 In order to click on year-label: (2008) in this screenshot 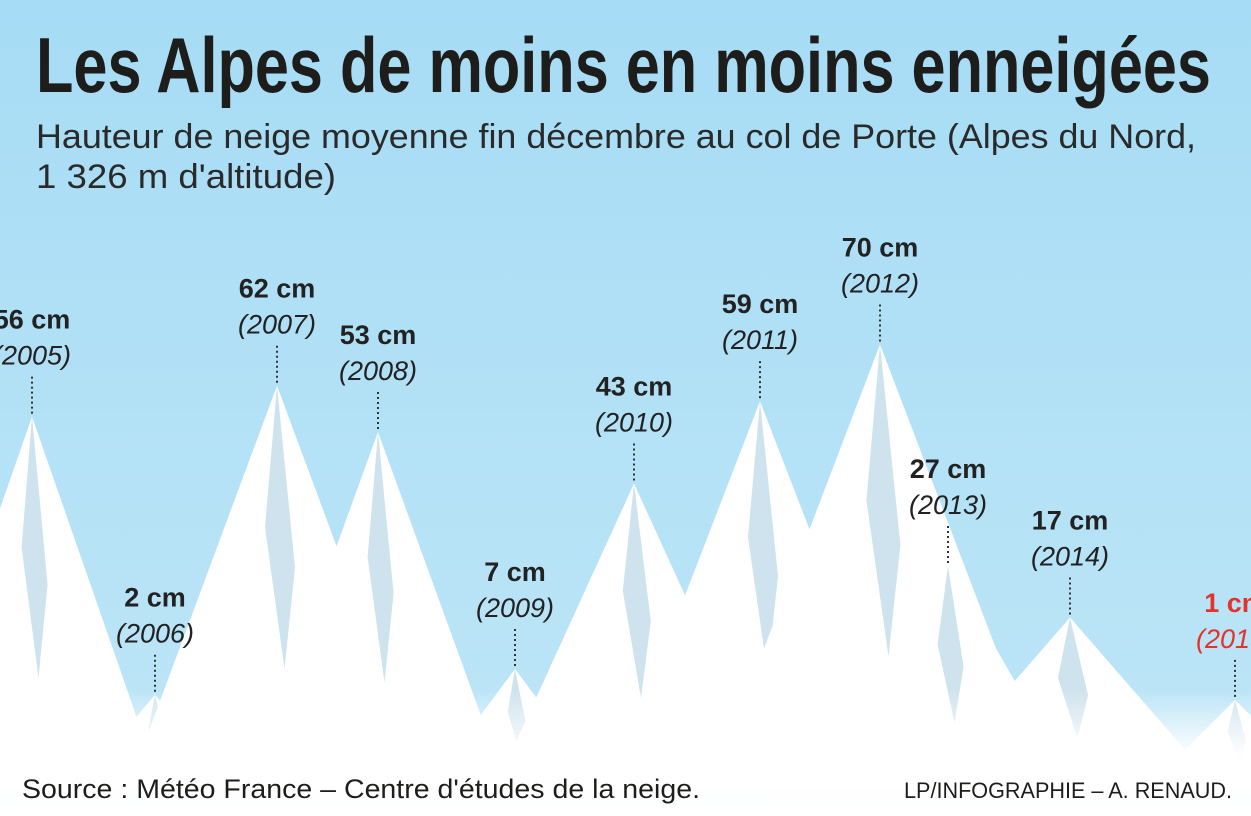, I will do `click(378, 371)`.